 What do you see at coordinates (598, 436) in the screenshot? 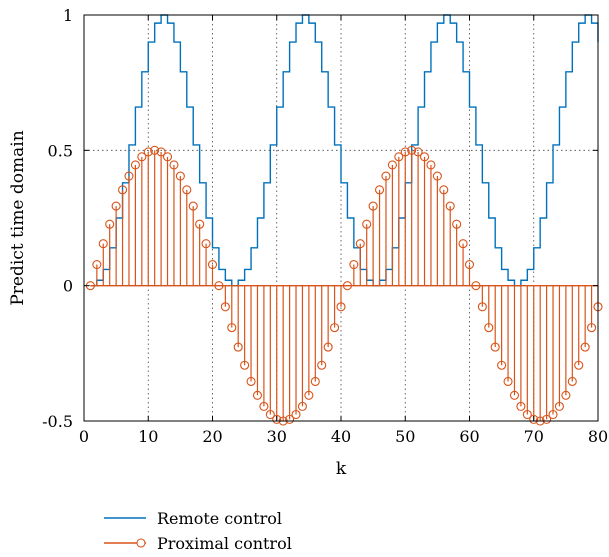
I see `x-tick-label: 80` at bounding box center [598, 436].